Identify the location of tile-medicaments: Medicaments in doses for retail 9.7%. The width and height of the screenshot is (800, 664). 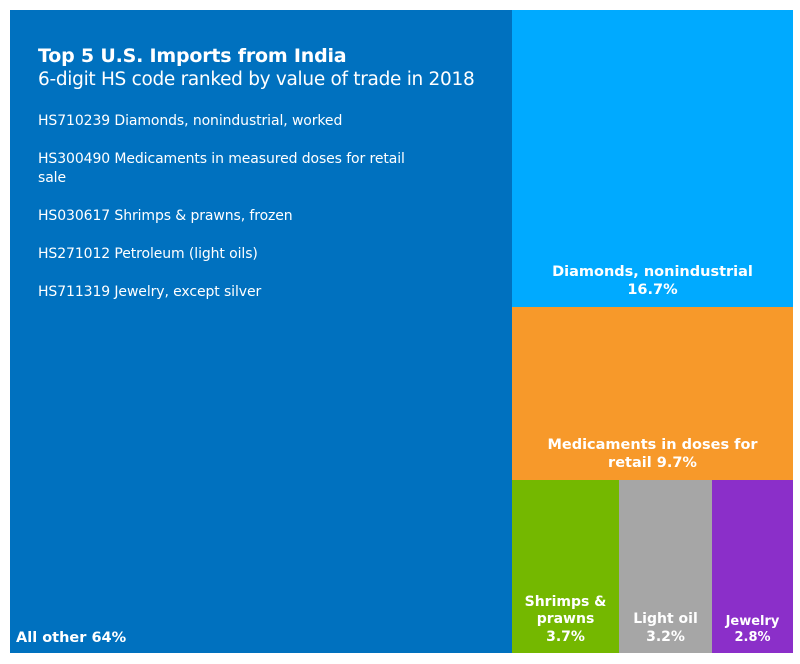
(652, 393).